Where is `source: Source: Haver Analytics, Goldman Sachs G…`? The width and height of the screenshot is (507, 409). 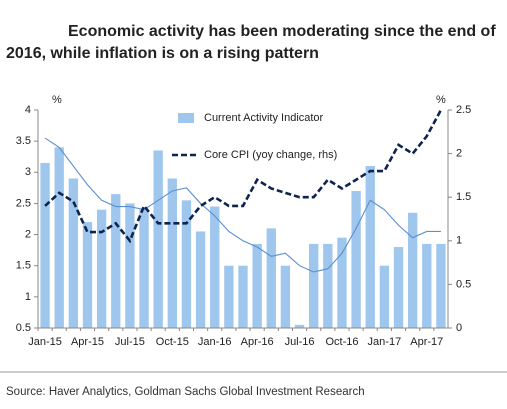
source: Source: Haver Analytics, Goldman Sachs G… is located at coordinates (185, 392).